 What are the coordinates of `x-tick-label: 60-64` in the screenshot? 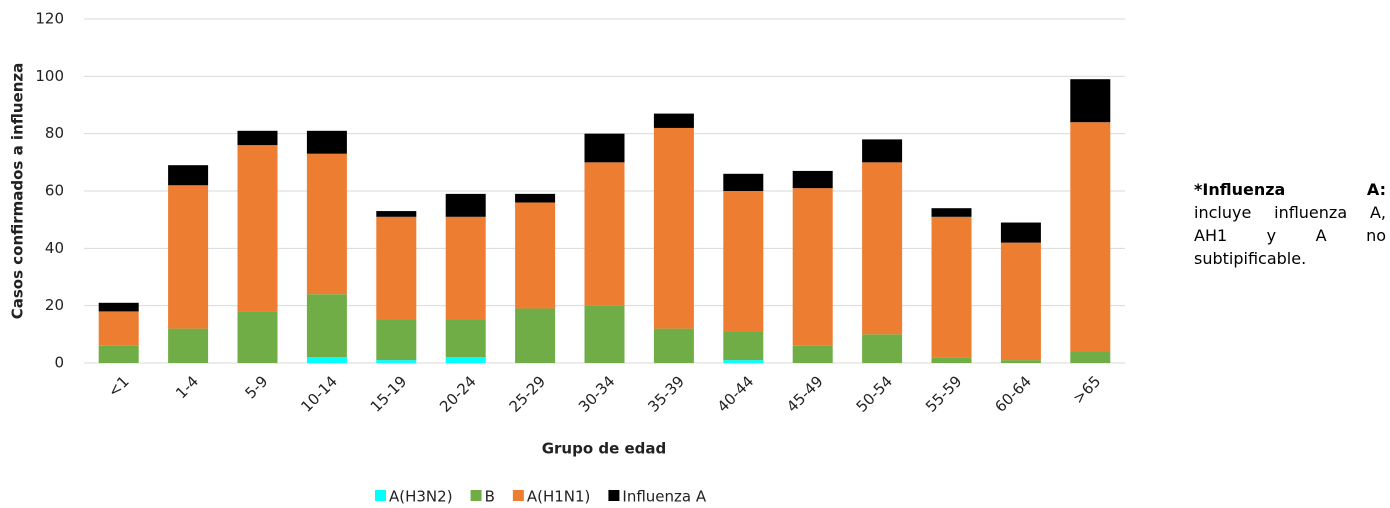 It's located at (1013, 394).